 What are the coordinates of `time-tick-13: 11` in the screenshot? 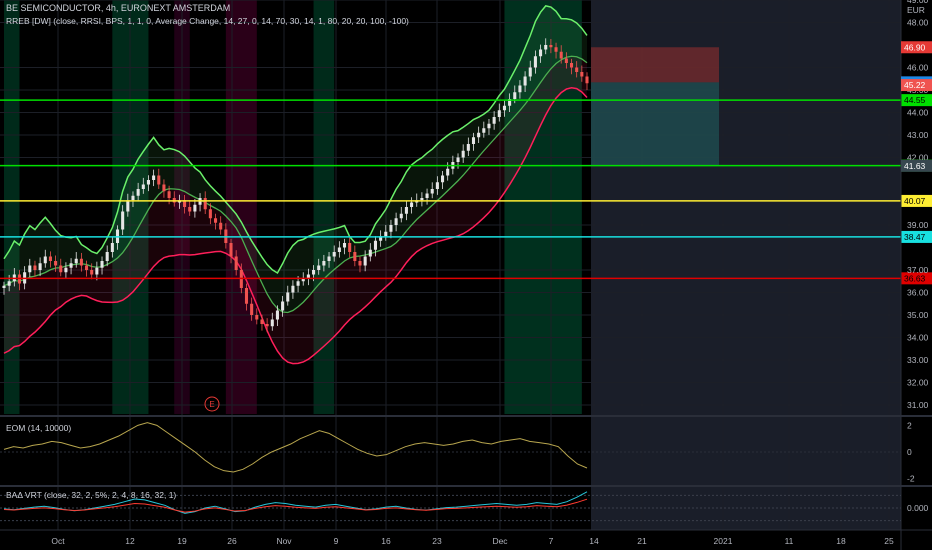 It's located at (789, 541).